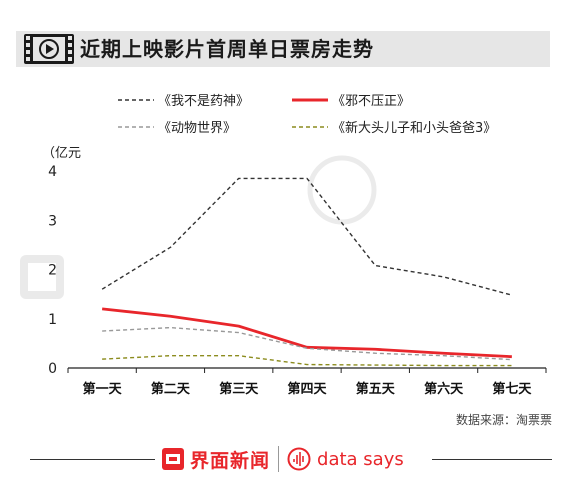 The width and height of the screenshot is (580, 485). What do you see at coordinates (52, 172) in the screenshot?
I see `y-tick-label: 4` at bounding box center [52, 172].